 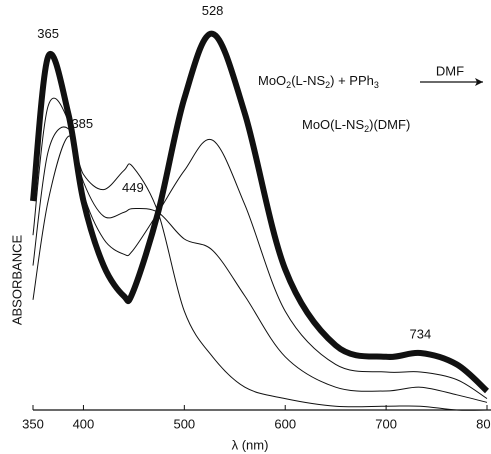 I want to click on formula-part: ) + PPh, so click(x=352, y=80).